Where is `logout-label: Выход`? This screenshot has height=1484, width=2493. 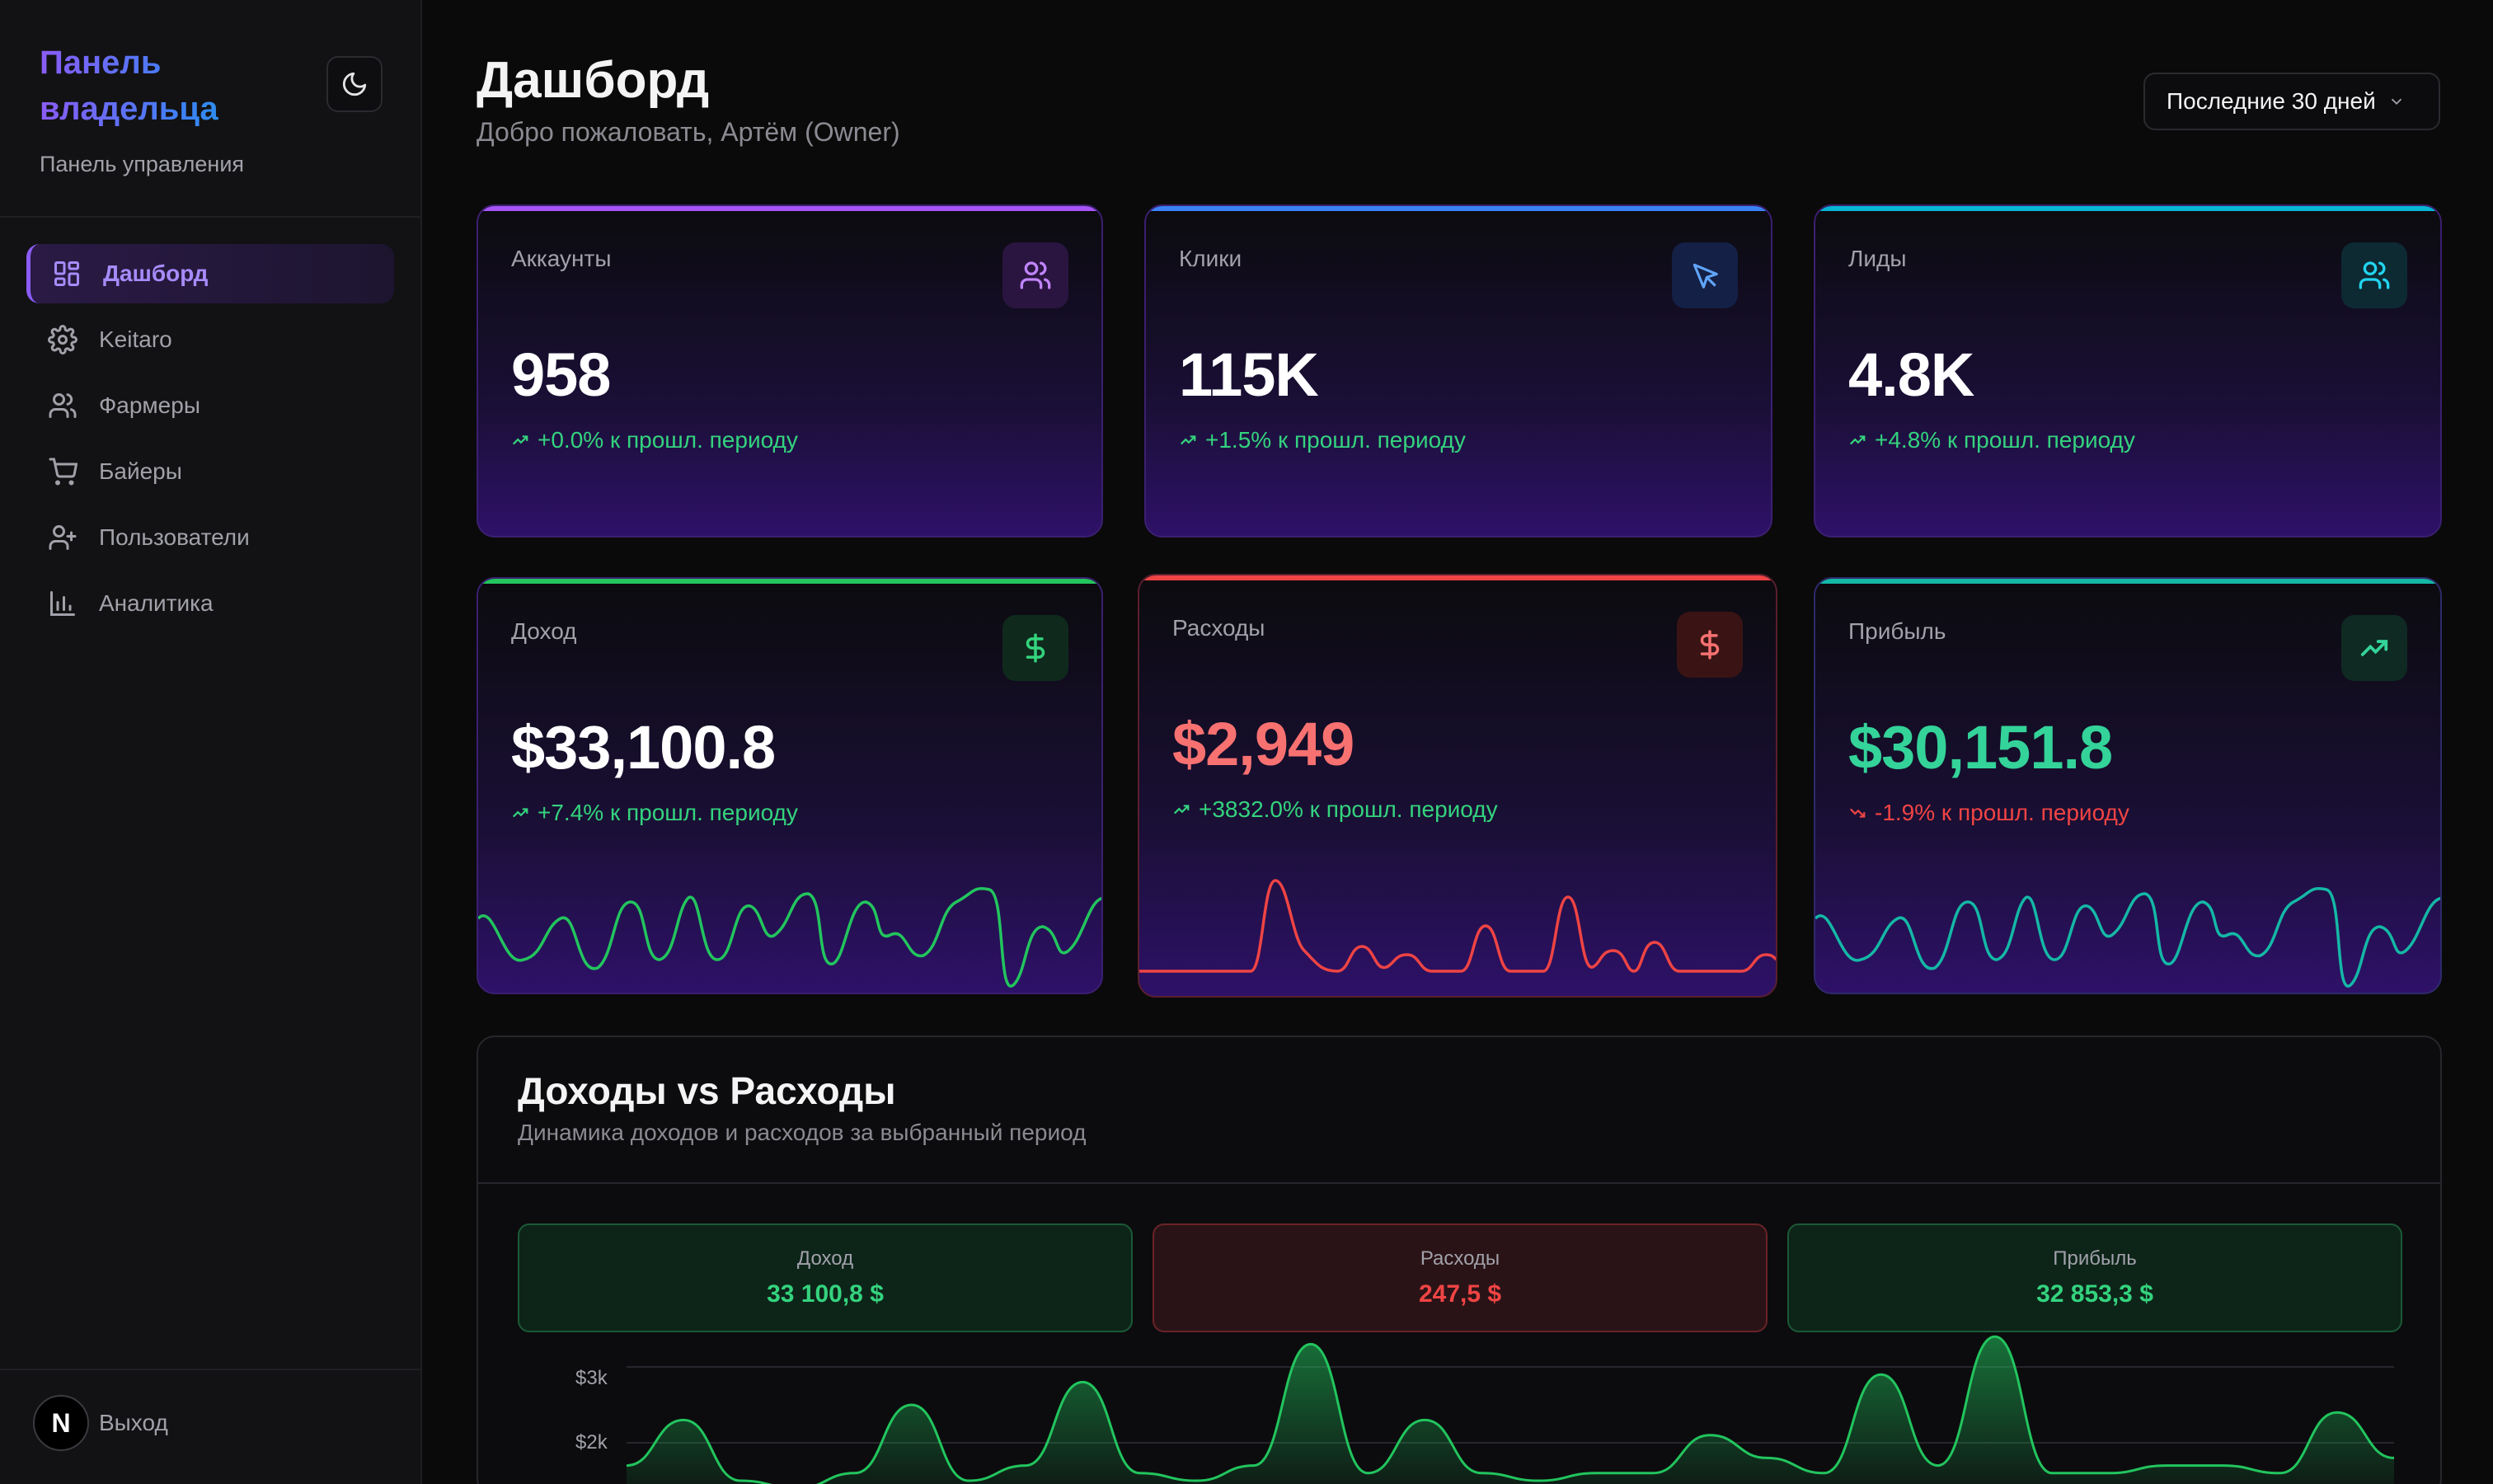 logout-label: Выход is located at coordinates (133, 1422).